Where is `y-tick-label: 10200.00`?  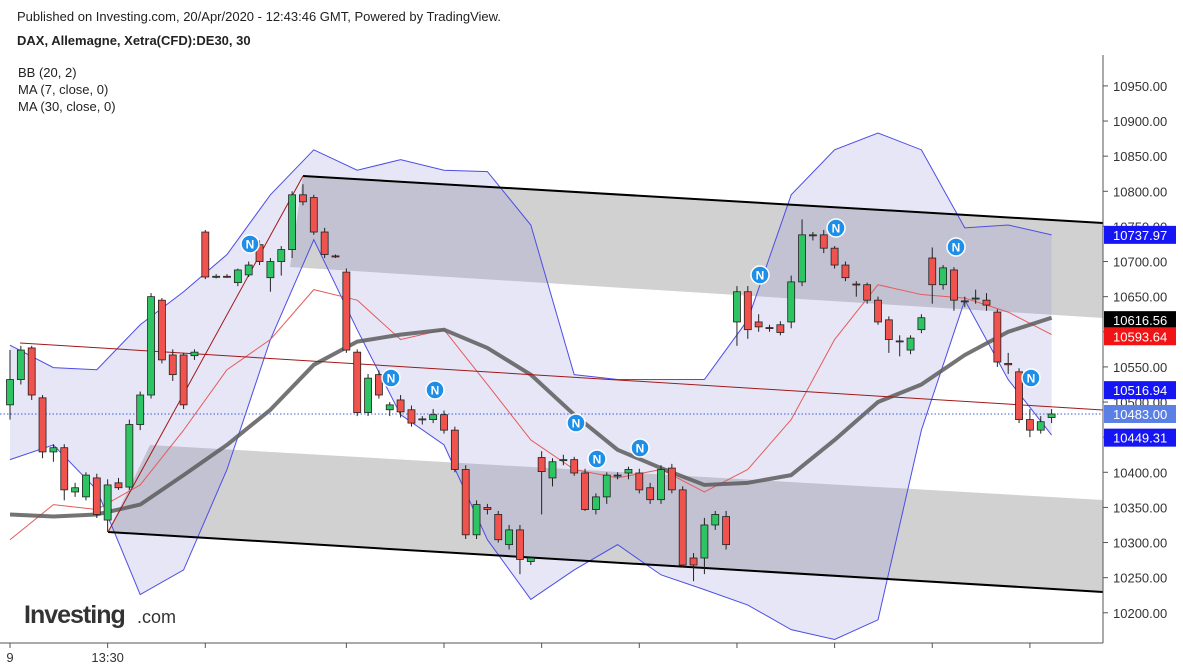 y-tick-label: 10200.00 is located at coordinates (1140, 613).